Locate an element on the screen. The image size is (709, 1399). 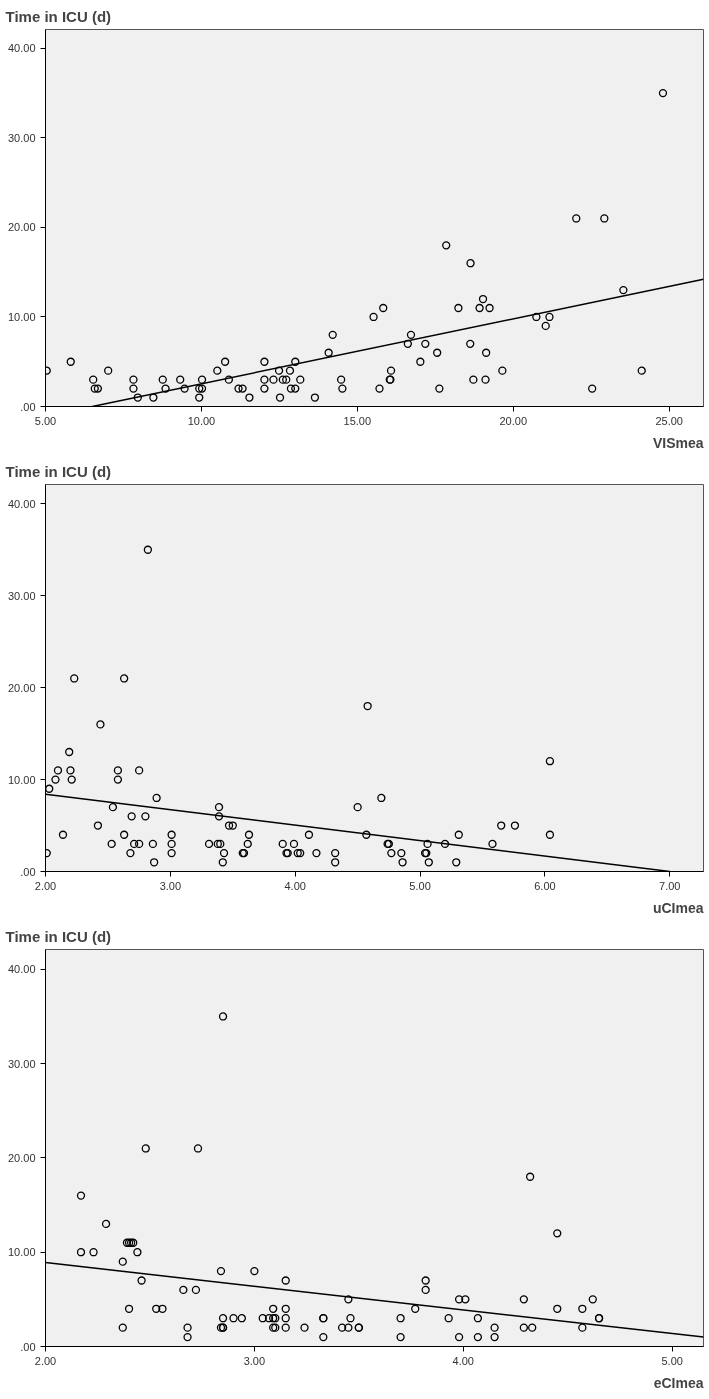
x-tick-label: 10.00 is located at coordinates (201, 420).